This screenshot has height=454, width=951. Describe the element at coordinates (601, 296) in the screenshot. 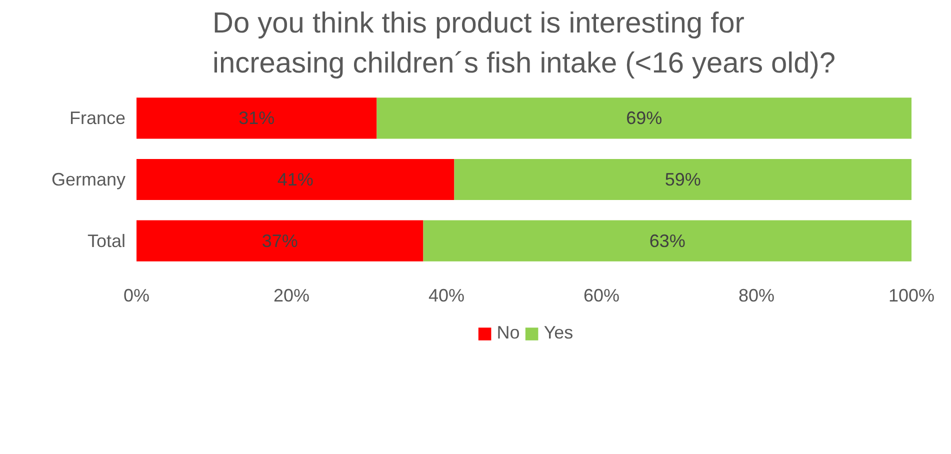

I see `x-tick-label: 60%` at that location.